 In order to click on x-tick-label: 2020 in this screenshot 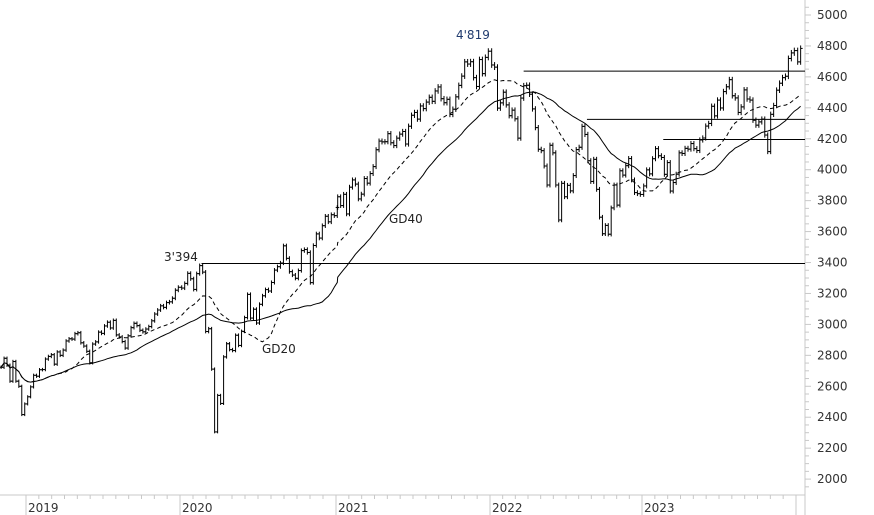, I will do `click(197, 508)`.